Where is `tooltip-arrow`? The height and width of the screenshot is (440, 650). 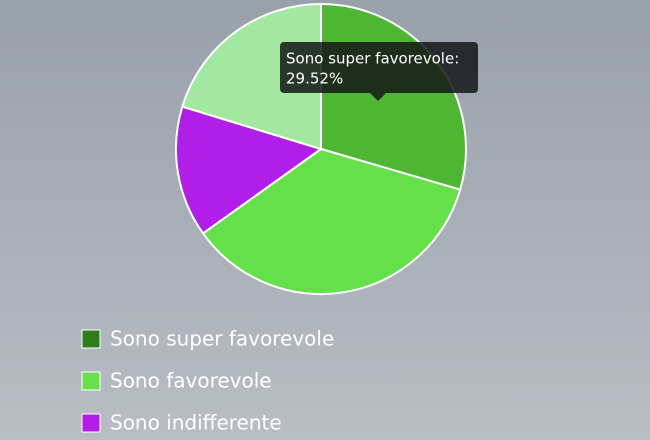
tooltip-arrow is located at coordinates (378, 97).